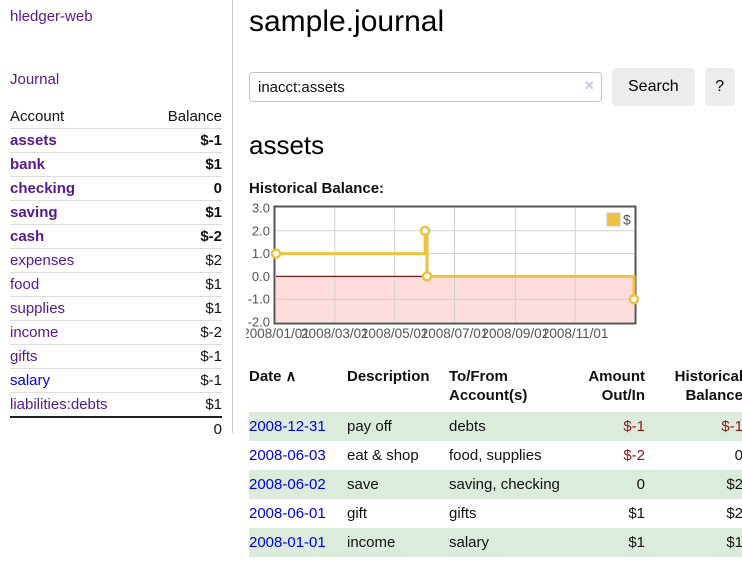 The width and height of the screenshot is (742, 582). What do you see at coordinates (369, 426) in the screenshot?
I see `cell-description: pay off` at bounding box center [369, 426].